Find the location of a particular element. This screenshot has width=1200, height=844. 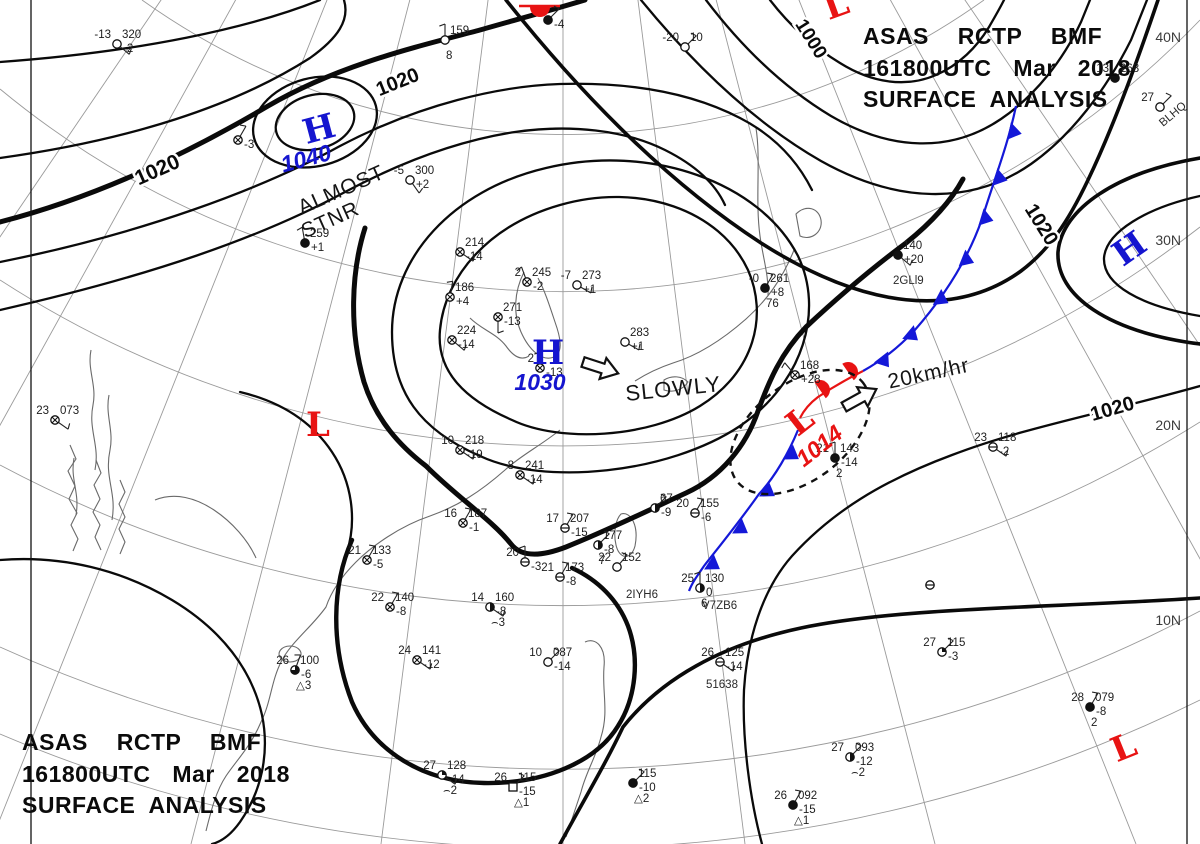

station-value: +2 is located at coordinates (422, 185).